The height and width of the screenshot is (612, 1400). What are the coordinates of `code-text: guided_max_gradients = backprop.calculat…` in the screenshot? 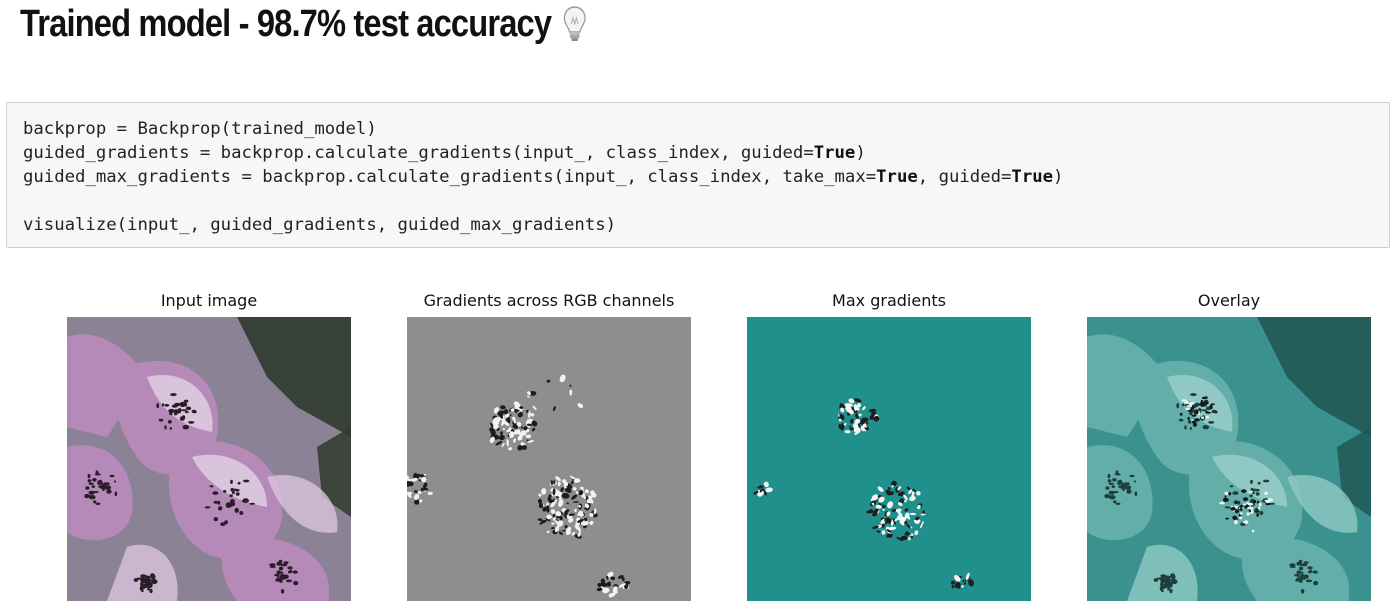 It's located at (450, 177).